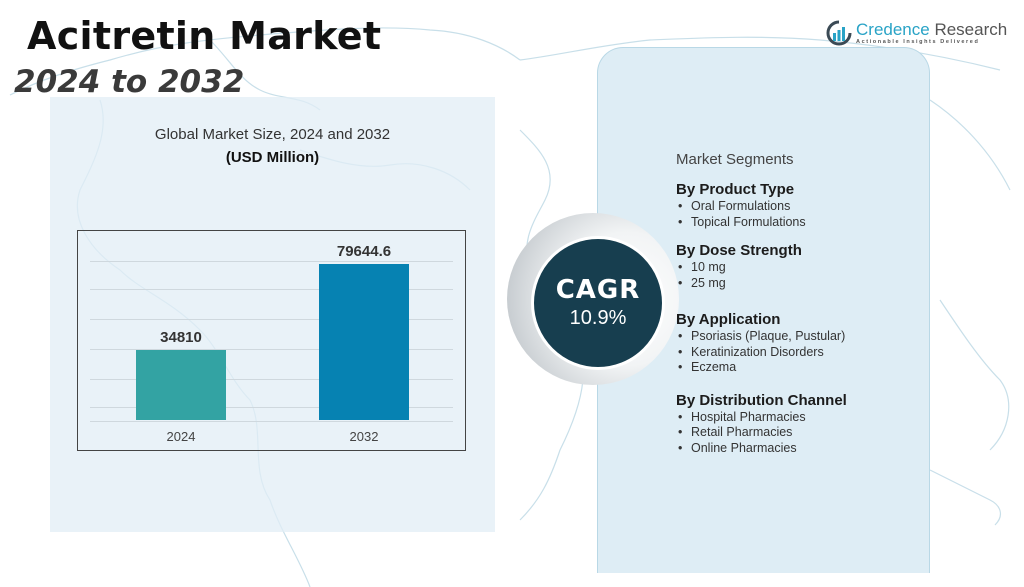 Image resolution: width=1024 pixels, height=587 pixels. What do you see at coordinates (761, 418) in the screenshot?
I see `segment-item: Hospital Pharmacies` at bounding box center [761, 418].